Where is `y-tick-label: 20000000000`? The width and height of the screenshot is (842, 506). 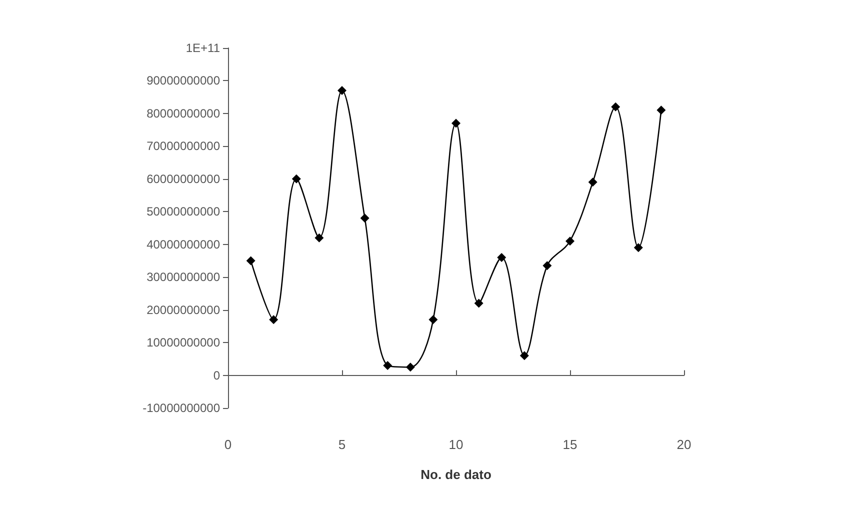
y-tick-label: 20000000000 is located at coordinates (183, 309).